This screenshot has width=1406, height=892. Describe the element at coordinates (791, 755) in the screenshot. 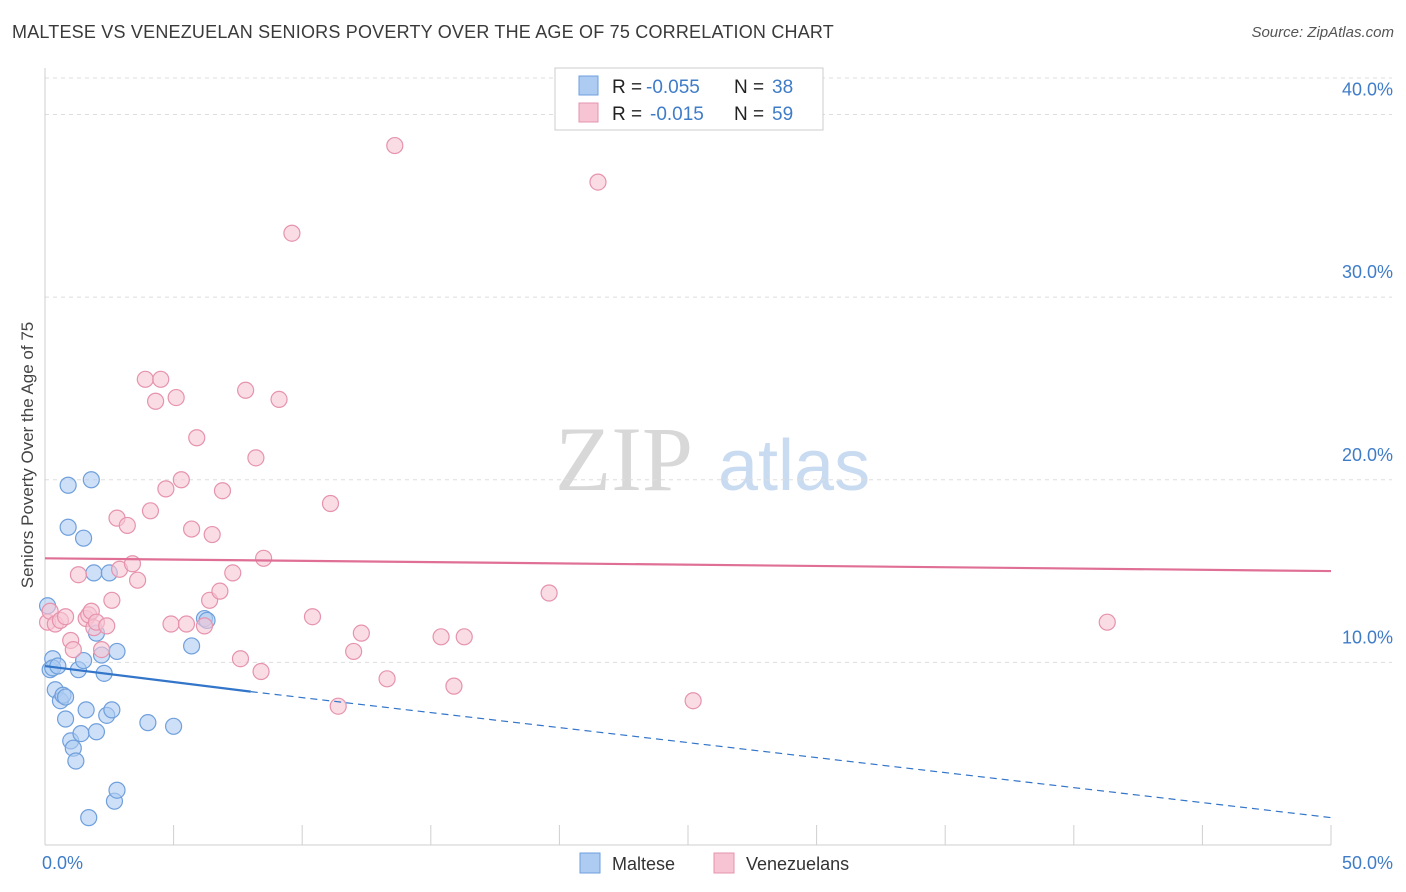

I see `trend-line-maltese-extrapolated` at that location.